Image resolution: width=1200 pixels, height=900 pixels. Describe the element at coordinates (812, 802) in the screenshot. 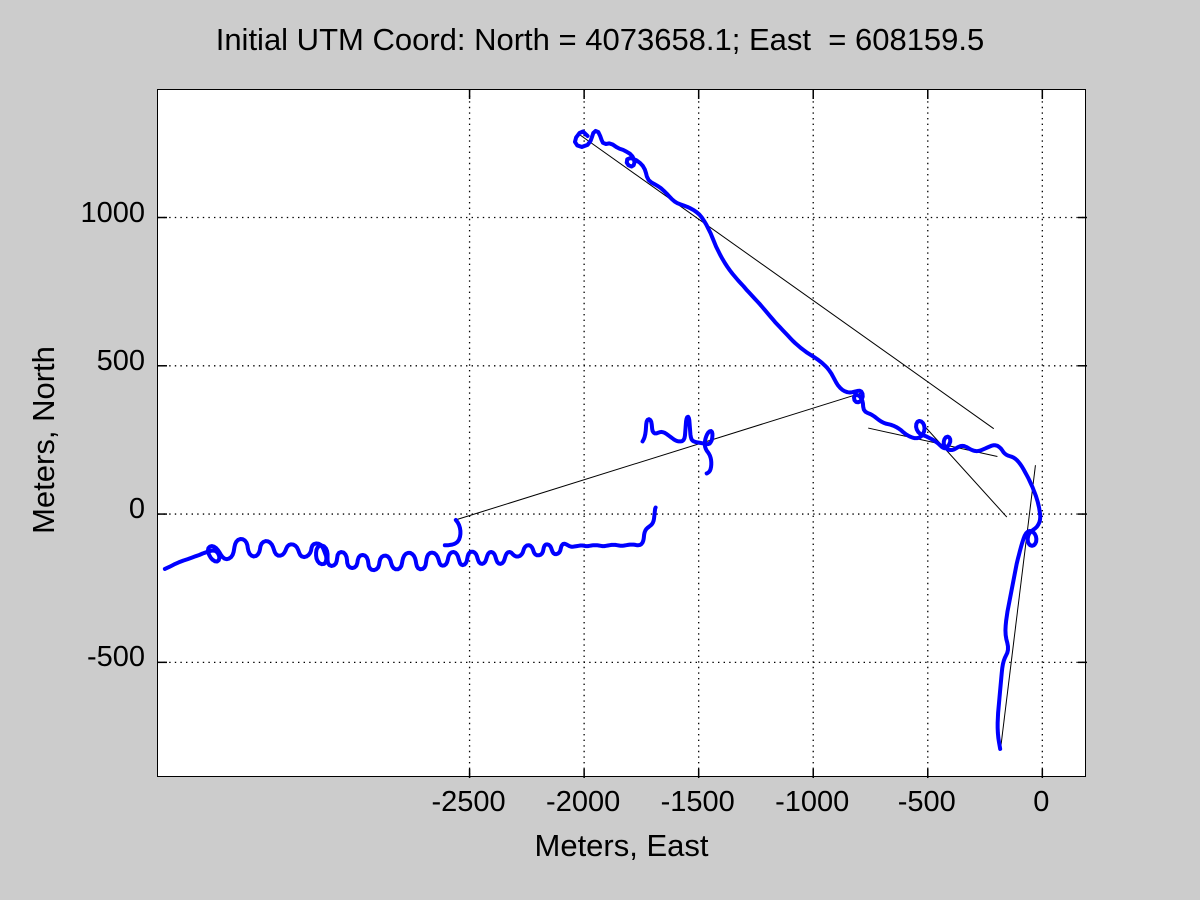

I see `x-tick-label: -1000` at that location.